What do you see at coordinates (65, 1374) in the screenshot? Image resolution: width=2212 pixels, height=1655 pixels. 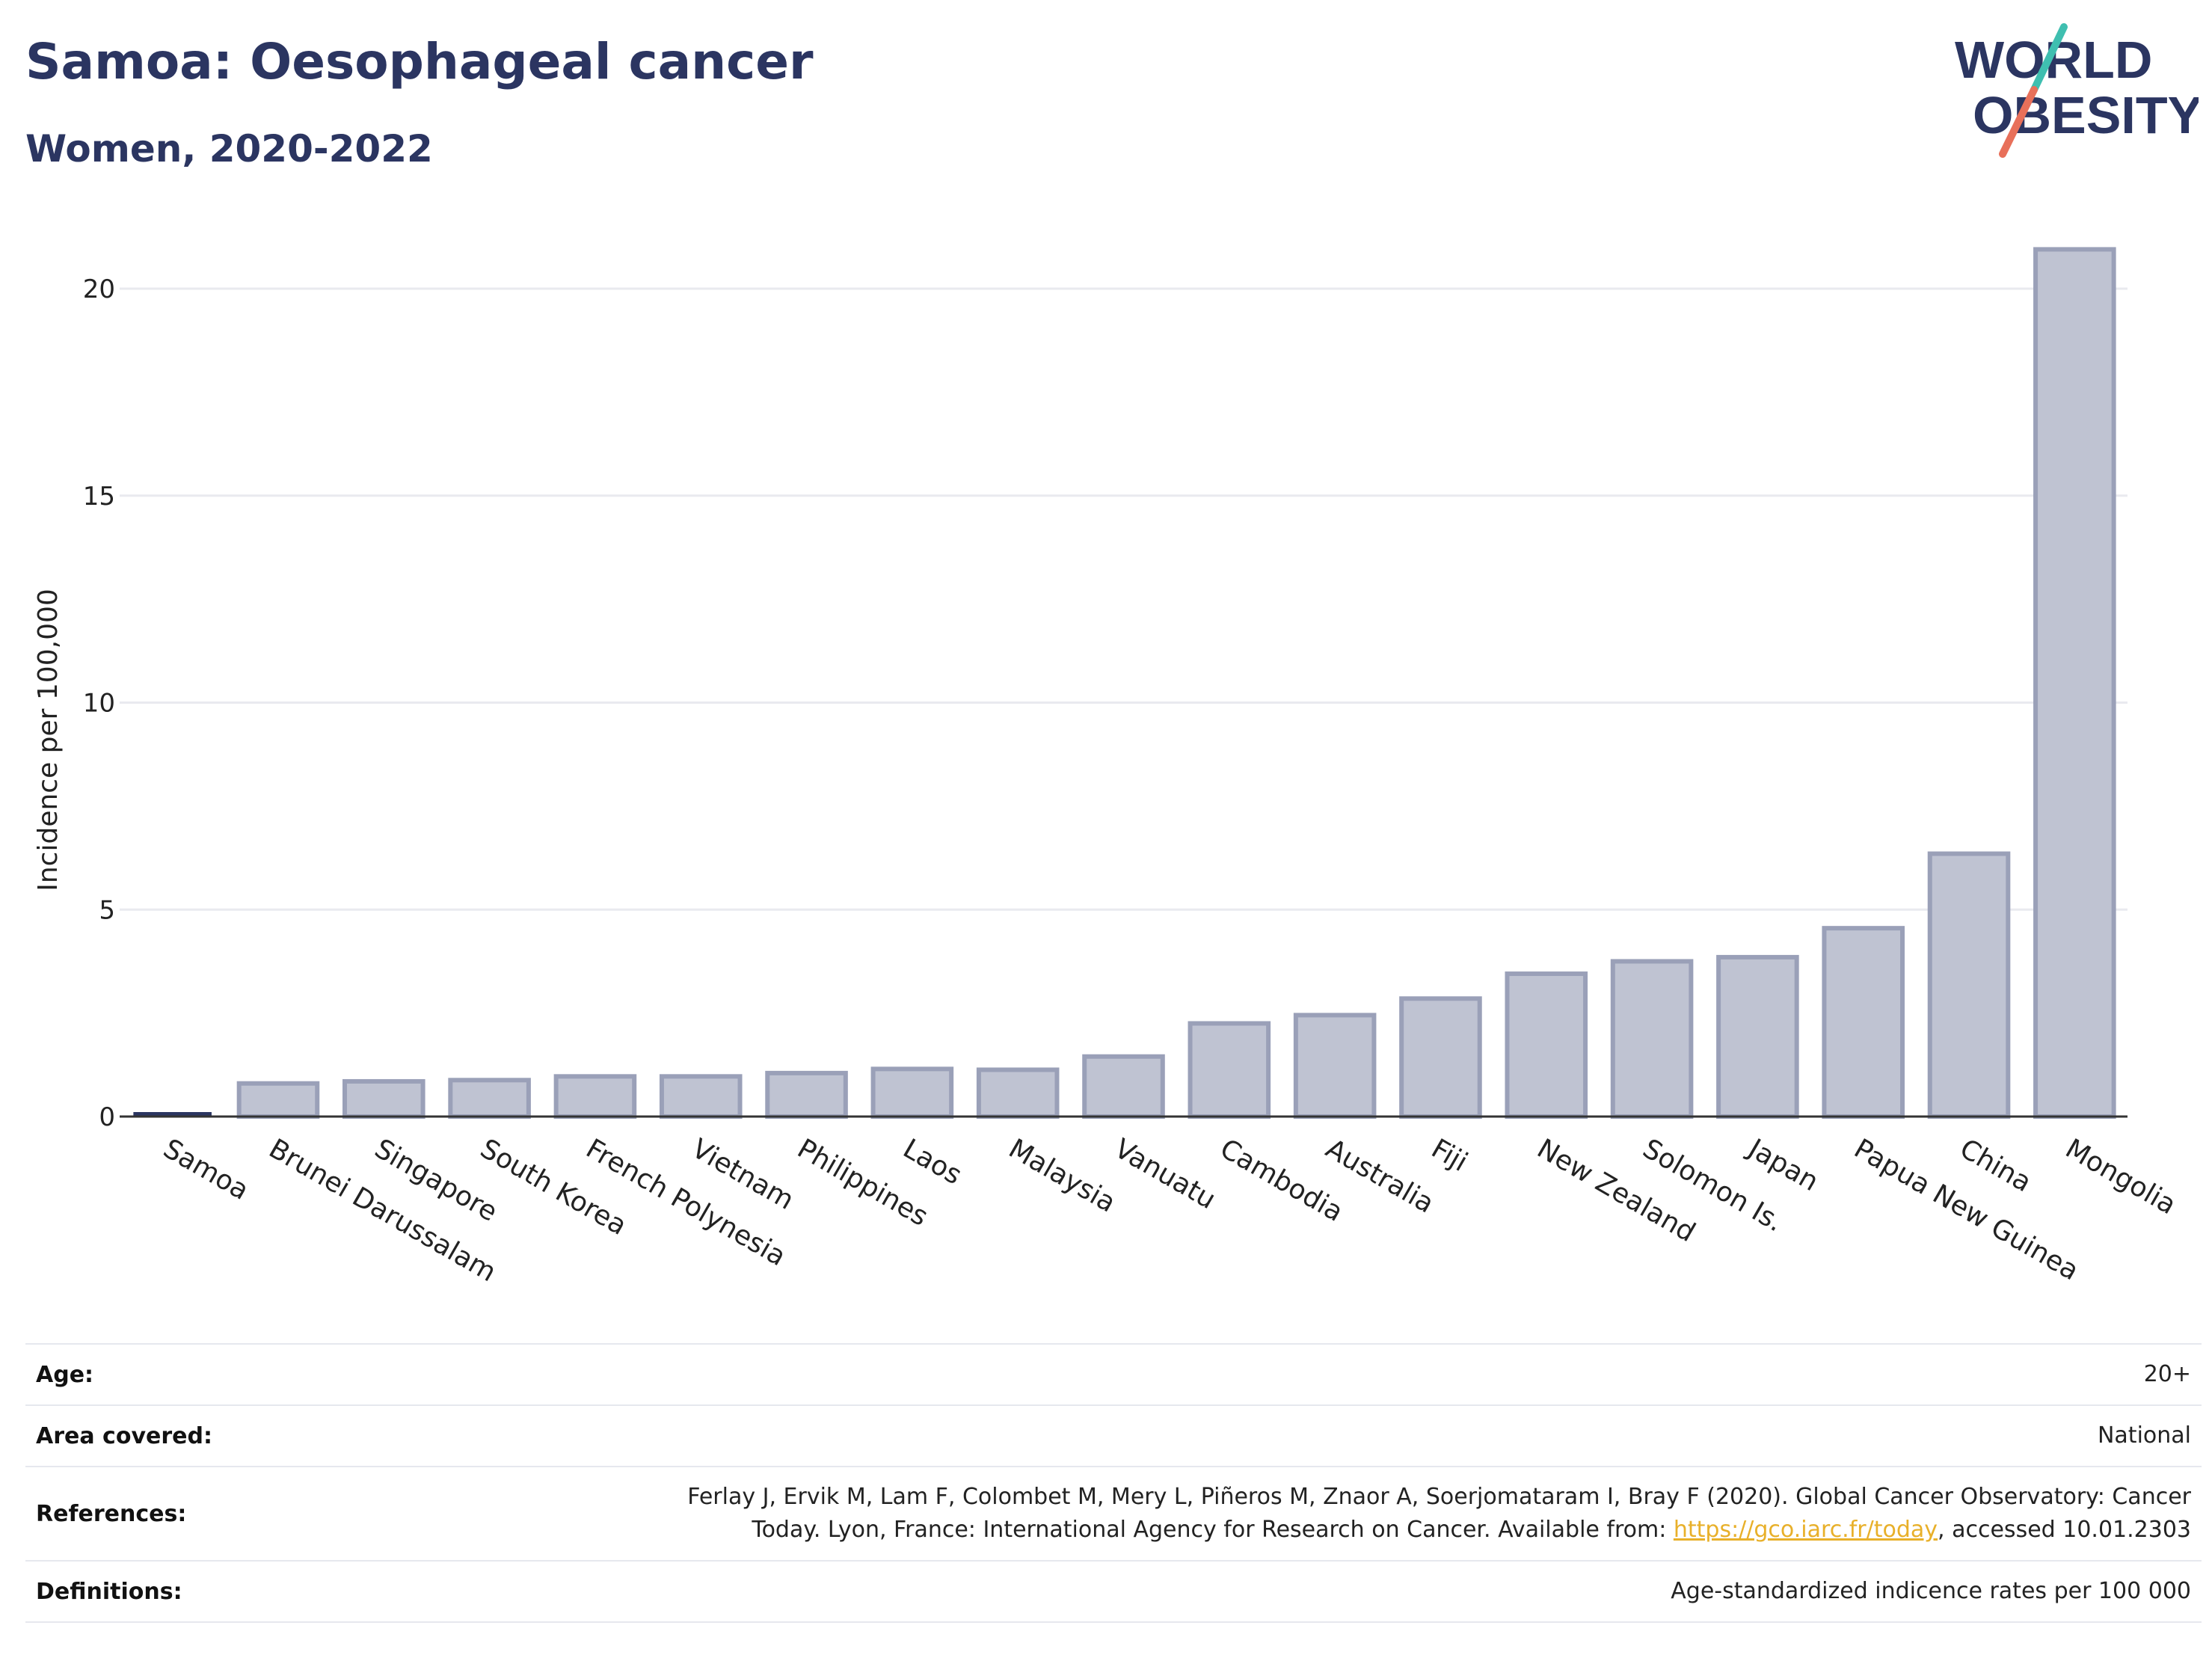 I see `age-label: Age:` at bounding box center [65, 1374].